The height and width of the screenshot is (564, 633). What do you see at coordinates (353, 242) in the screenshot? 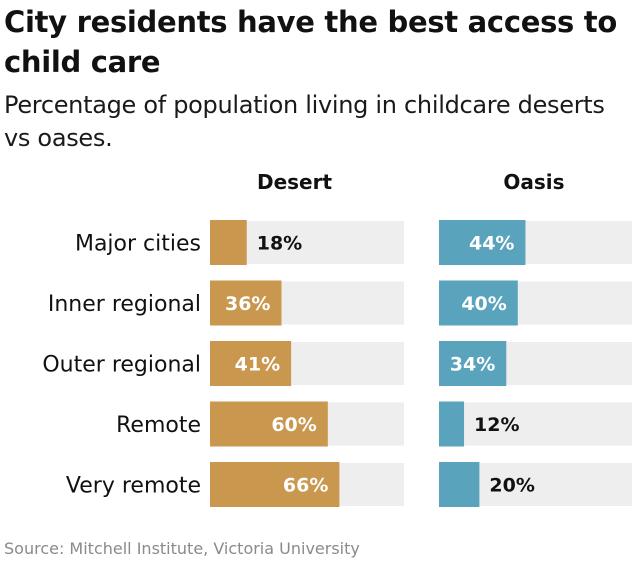
I see `row-major-cities: Major cities 18% 44%` at bounding box center [353, 242].